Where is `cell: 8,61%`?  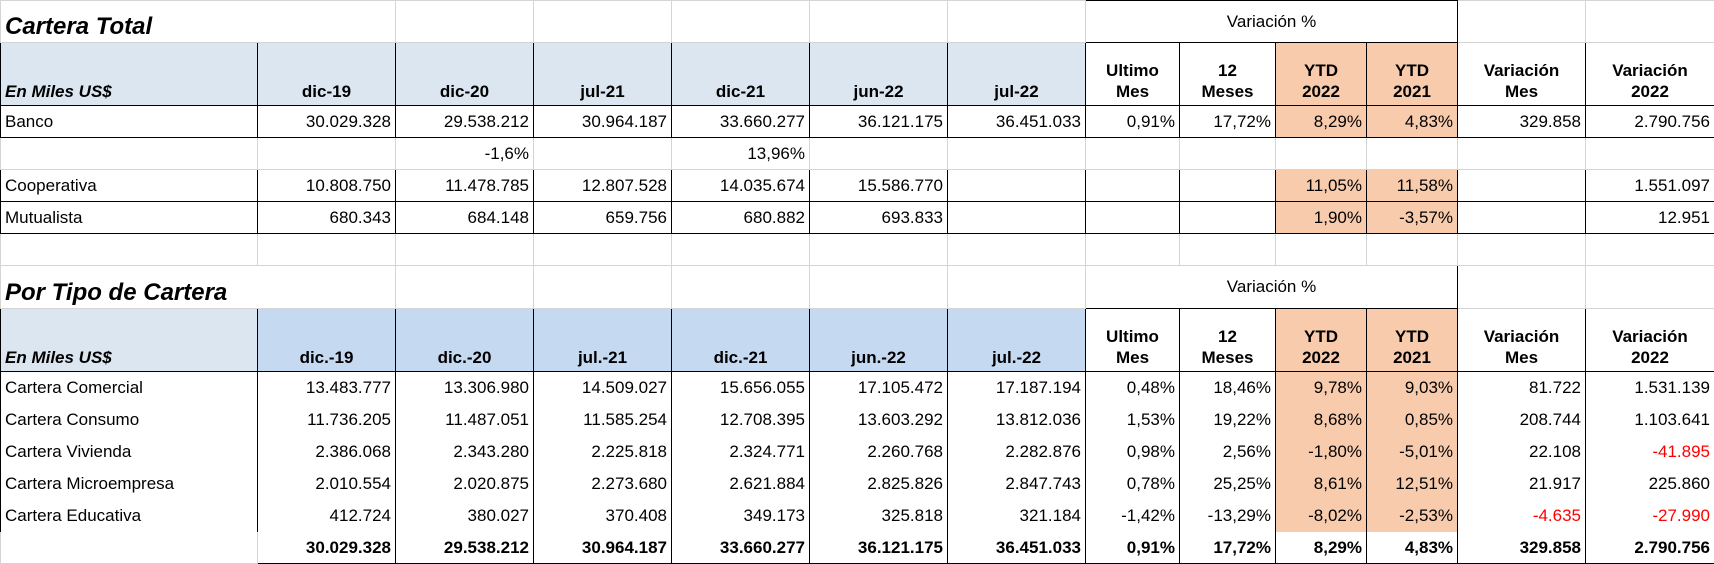
cell: 8,61% is located at coordinates (1321, 483).